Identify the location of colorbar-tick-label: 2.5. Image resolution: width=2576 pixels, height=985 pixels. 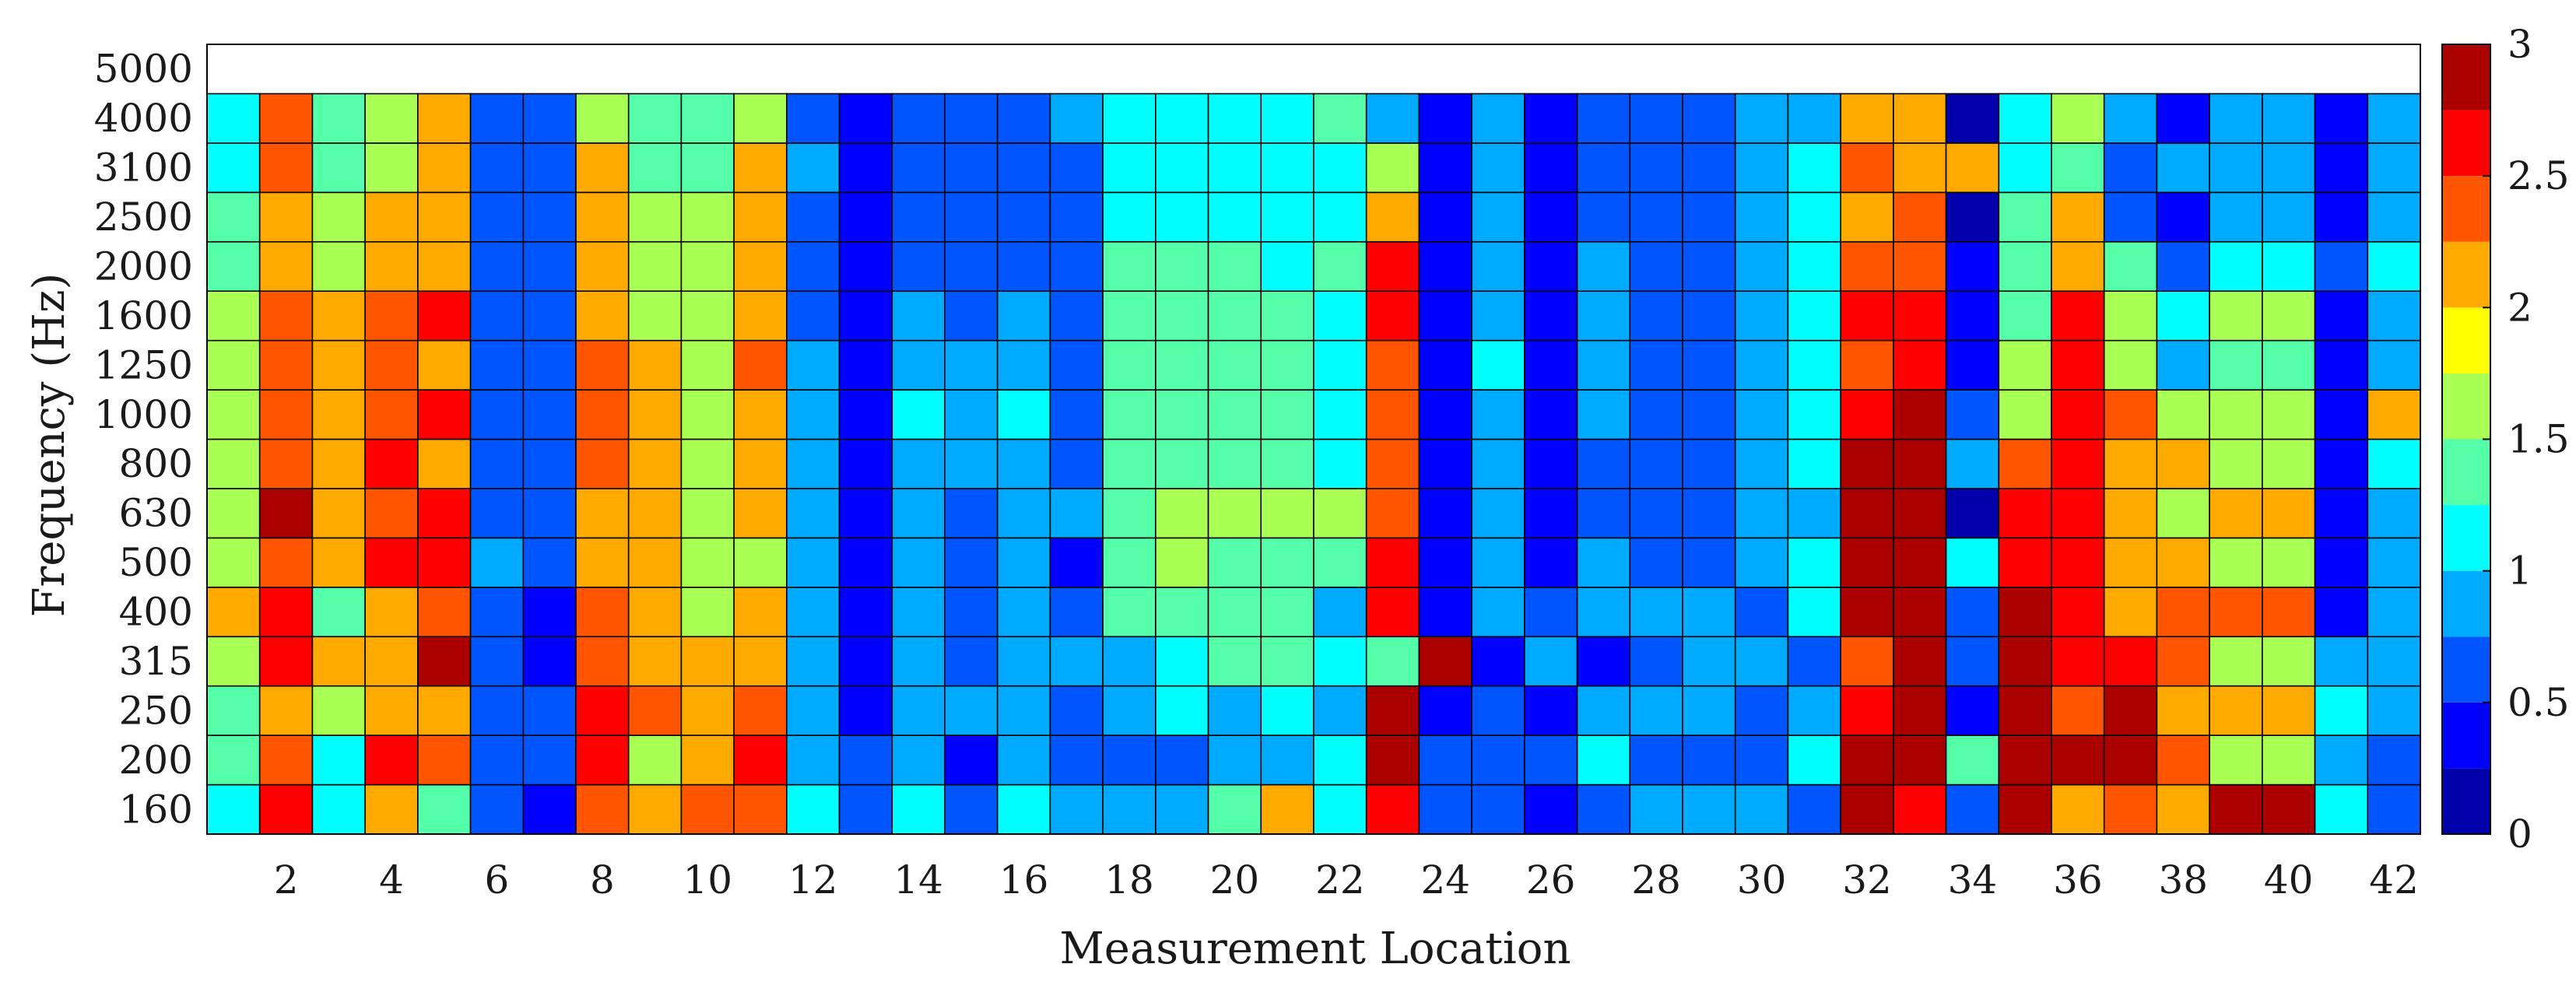
(2539, 175).